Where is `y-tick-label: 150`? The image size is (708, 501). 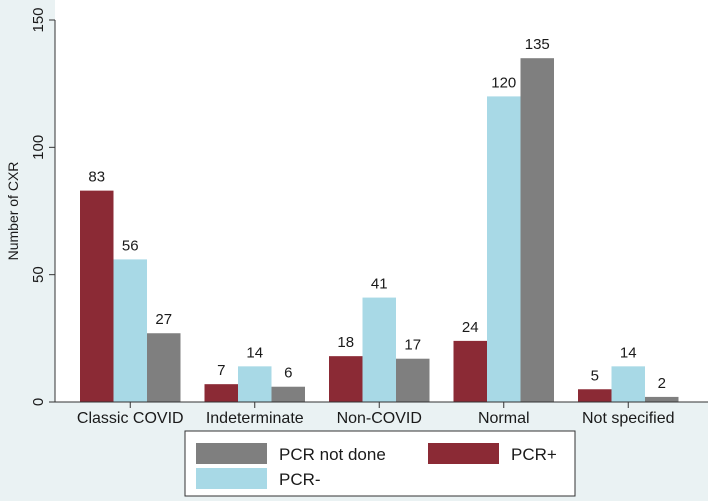 y-tick-label: 150 is located at coordinates (38, 19).